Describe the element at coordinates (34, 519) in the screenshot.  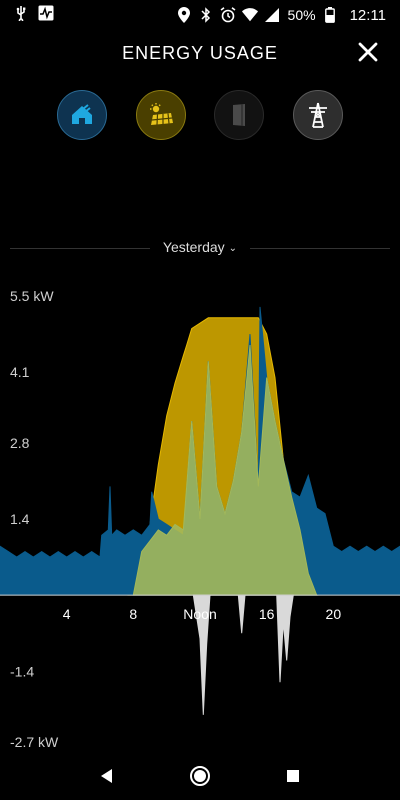
I see `y-axis-ticks: 5.5 kW 4.1 2.8 1.4 -1.4 -2.7 kW` at that location.